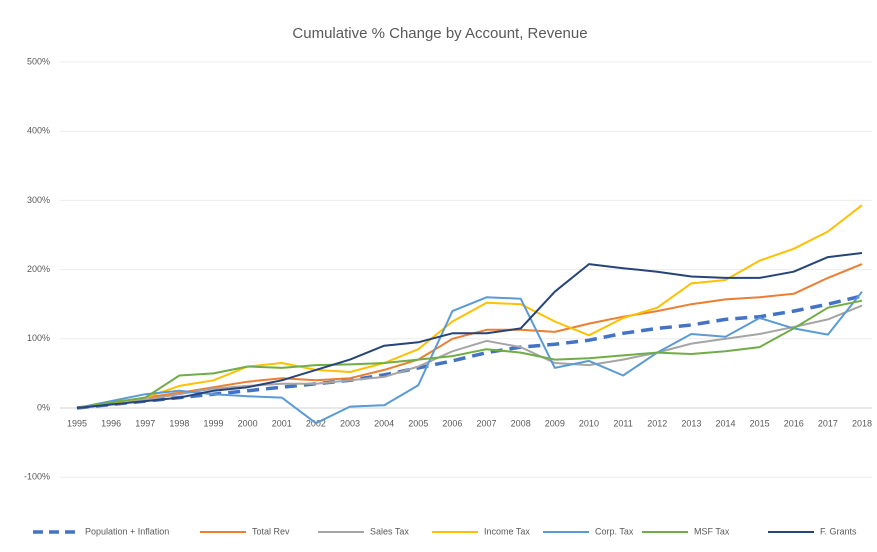 This screenshot has width=877, height=552. What do you see at coordinates (828, 423) in the screenshot?
I see `x-tick-label: 2017` at bounding box center [828, 423].